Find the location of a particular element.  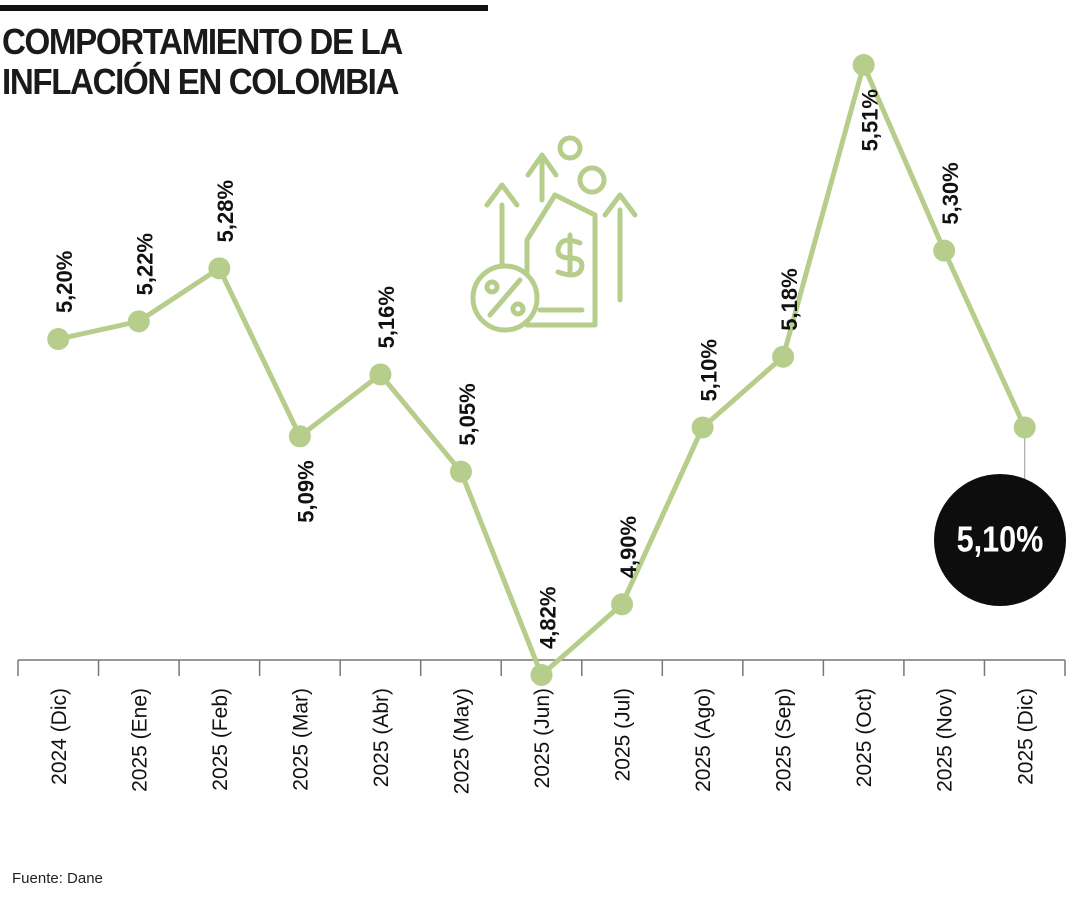

x-tick-label: 2025 (Oct) is located at coordinates (864, 737).